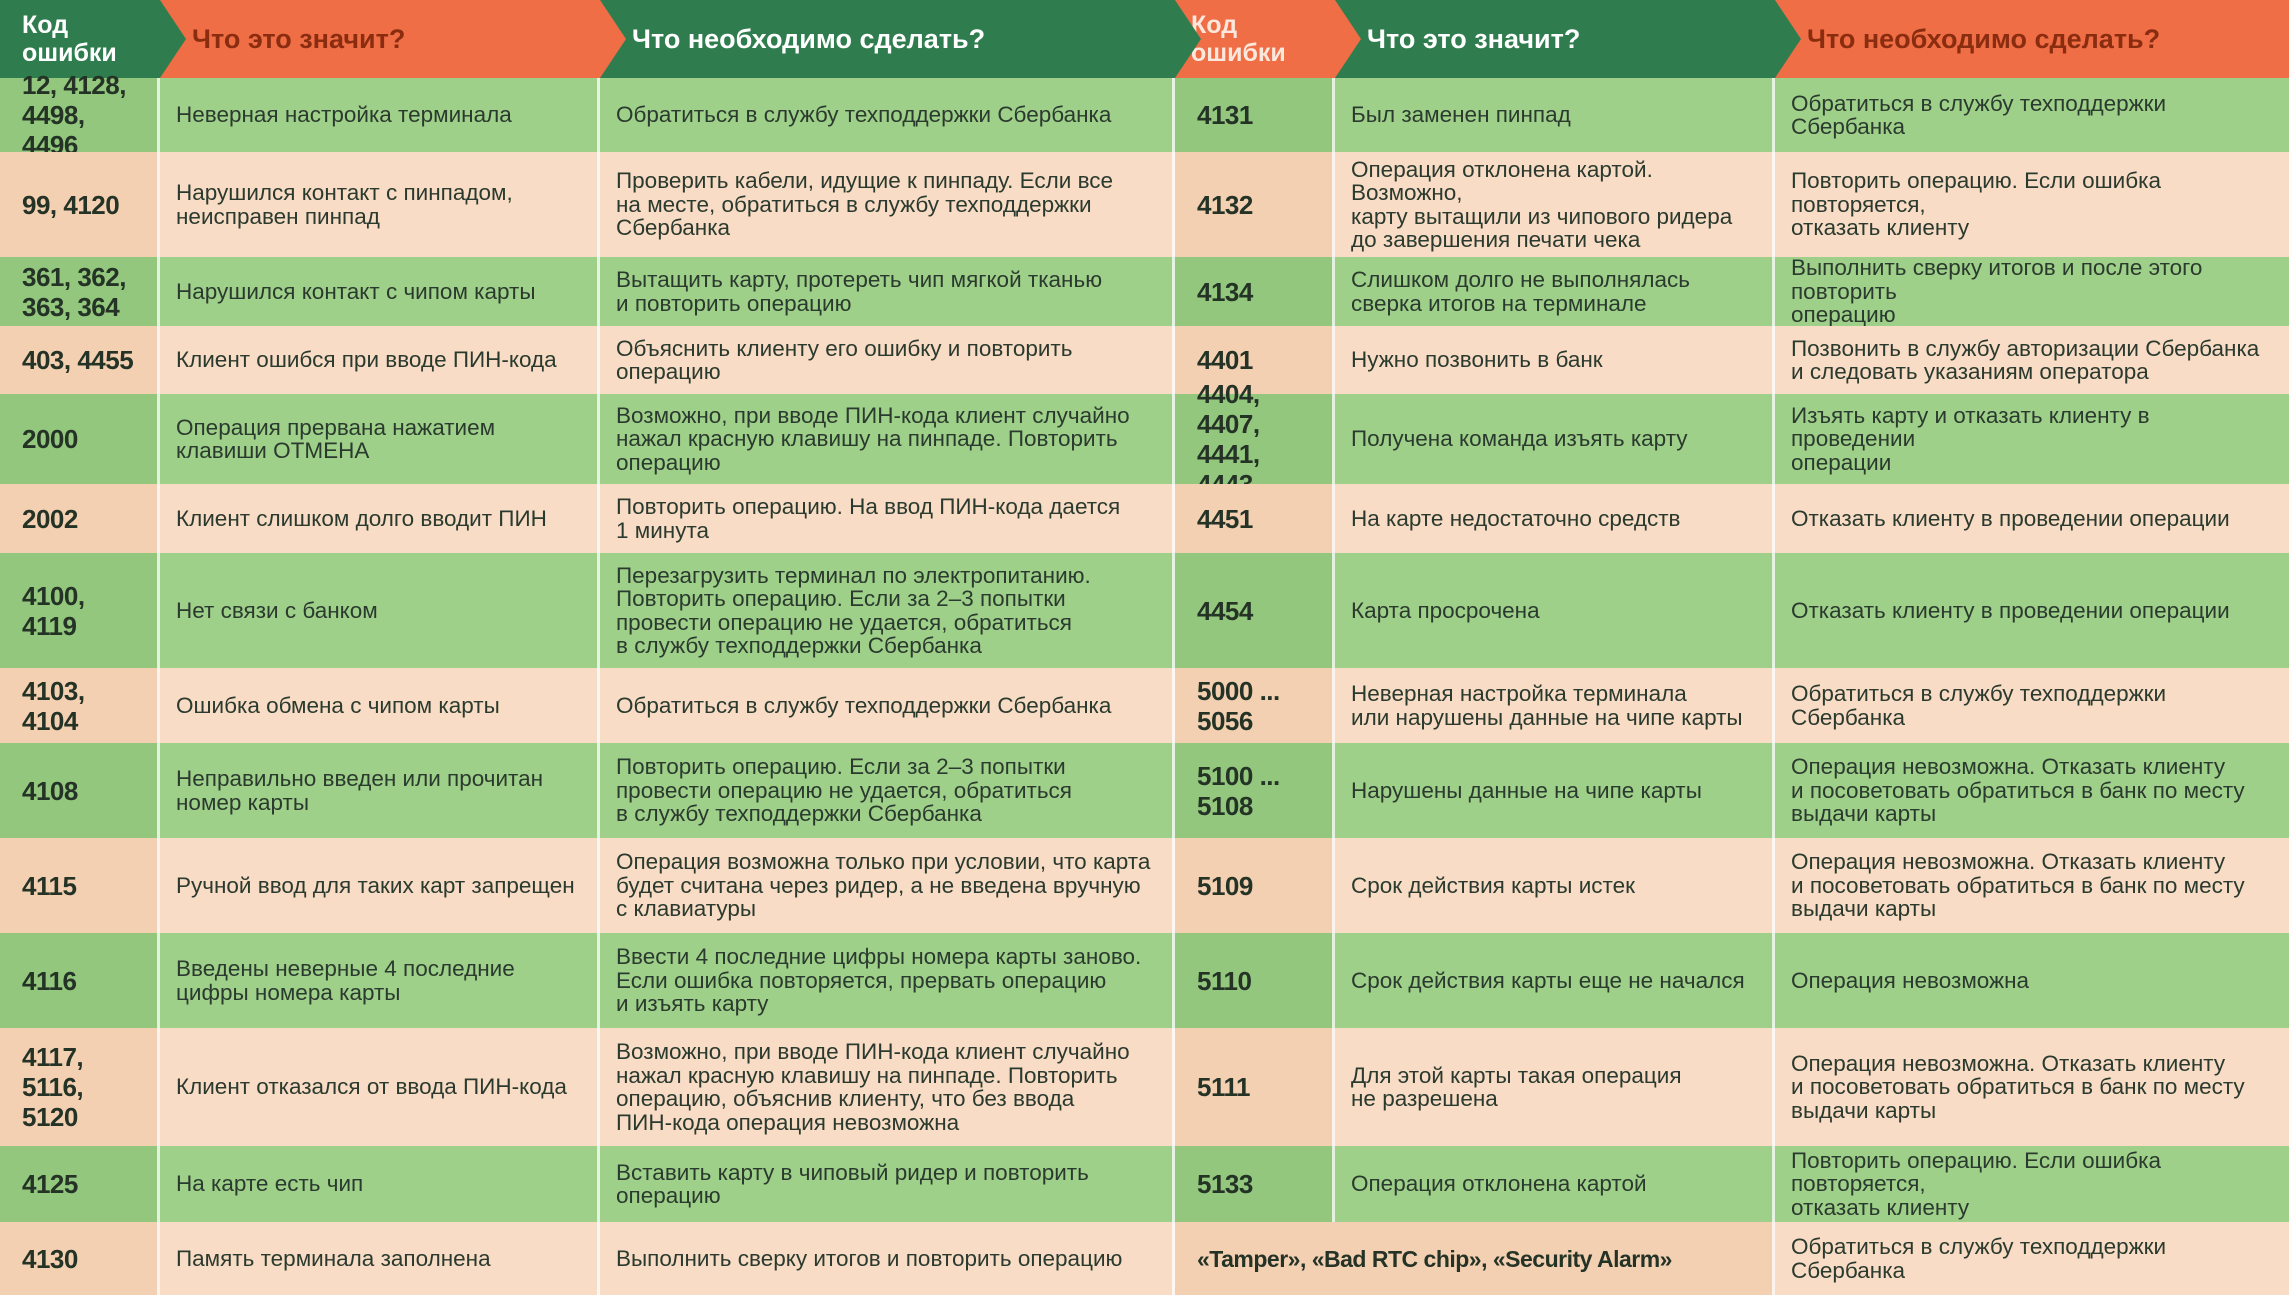 This screenshot has width=2289, height=1295. I want to click on left-meaning-cell: На карте есть чип, so click(380, 1184).